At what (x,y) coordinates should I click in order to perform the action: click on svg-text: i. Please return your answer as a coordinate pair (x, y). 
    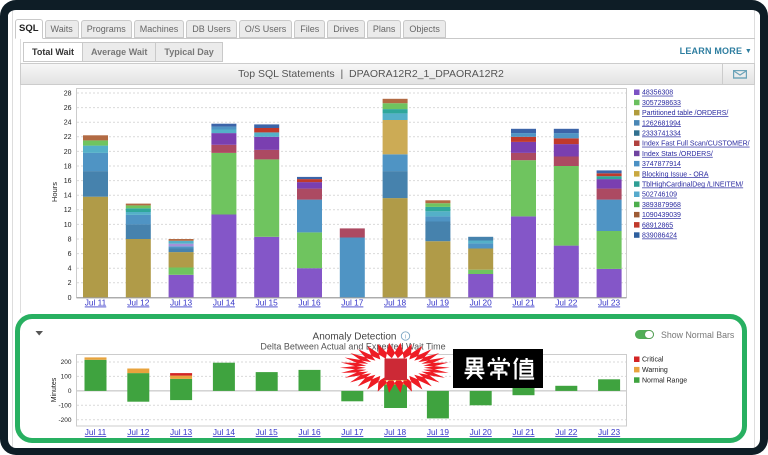
    Looking at the image, I should click on (405, 337).